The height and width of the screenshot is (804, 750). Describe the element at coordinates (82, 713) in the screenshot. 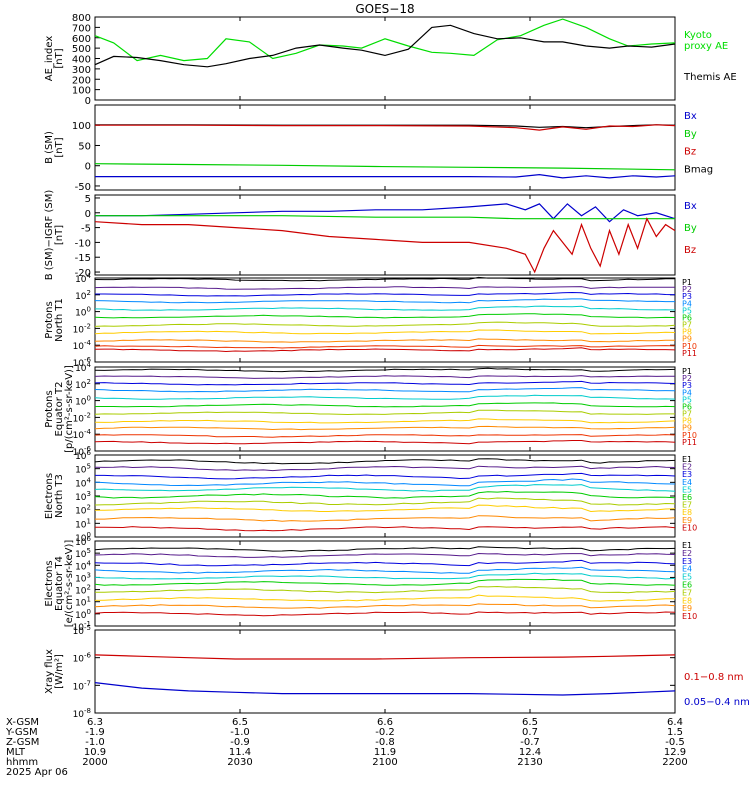

I see `y-tick-label: 10⁻⁸` at that location.